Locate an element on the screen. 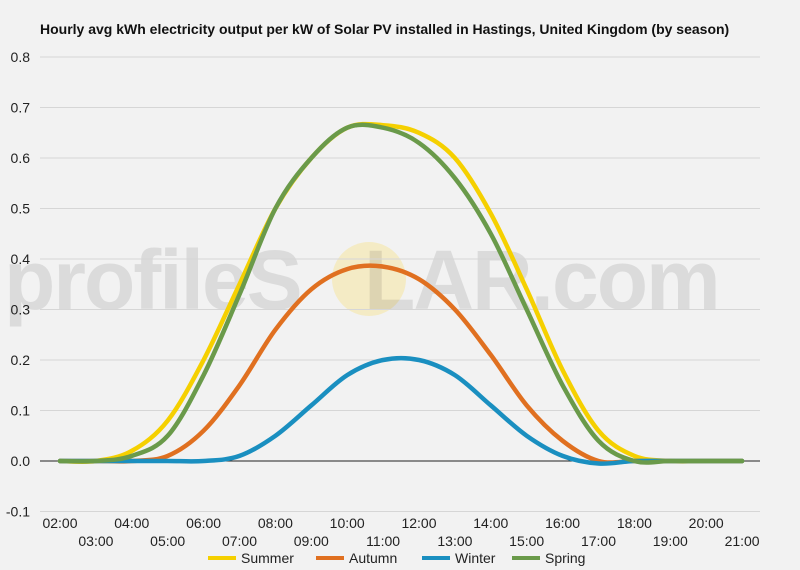  legend: Summer Autumn Winter Spring is located at coordinates (396, 558).